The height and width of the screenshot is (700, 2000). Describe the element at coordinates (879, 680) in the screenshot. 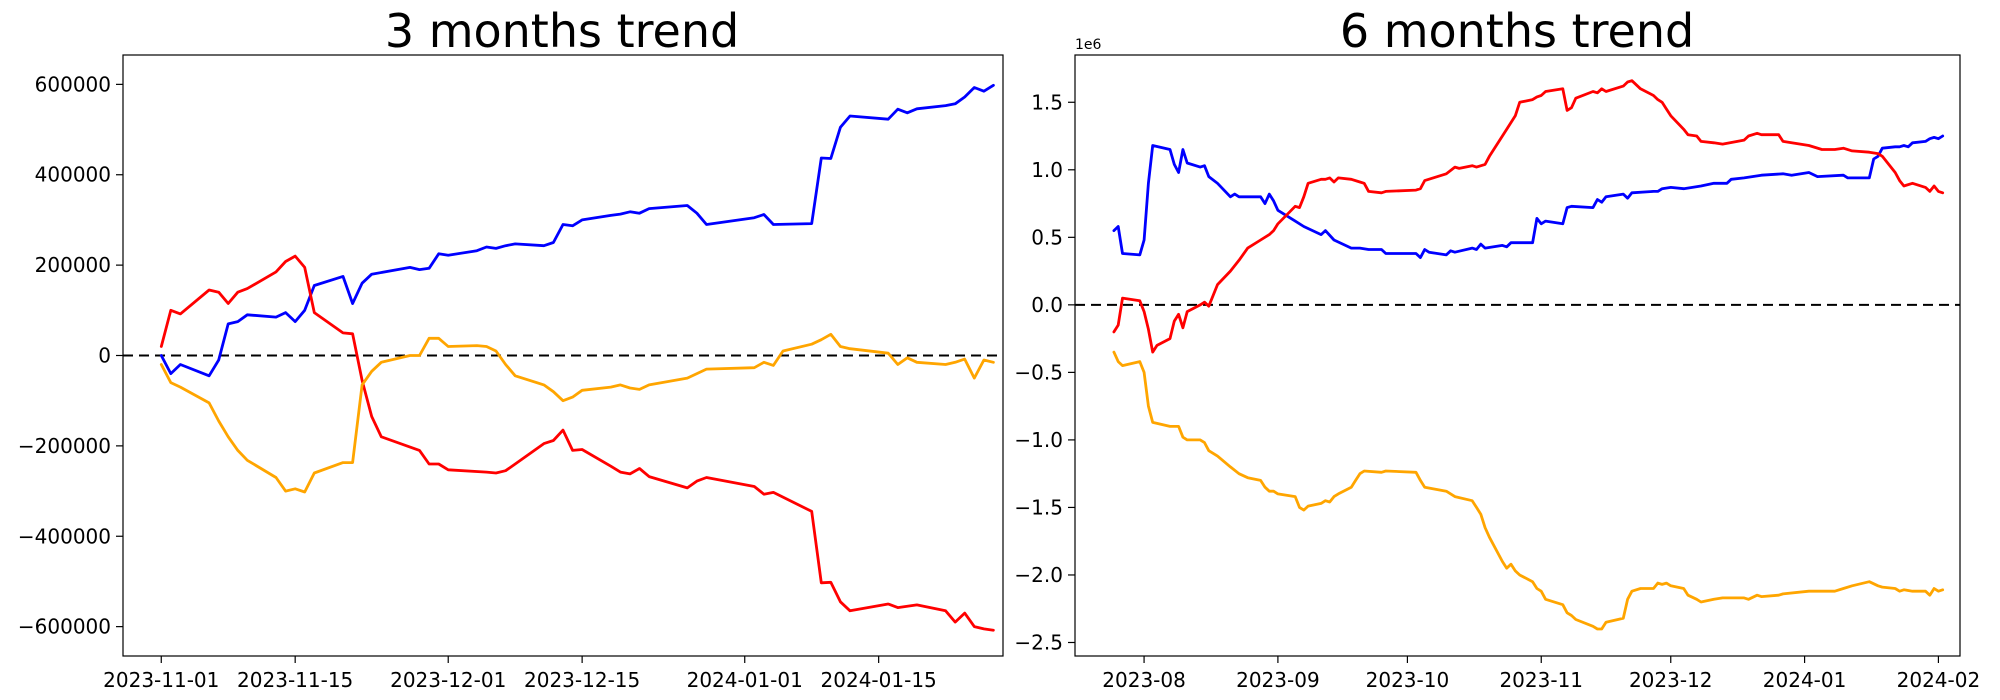

I see `x-tick-label: 2024-01-15` at that location.